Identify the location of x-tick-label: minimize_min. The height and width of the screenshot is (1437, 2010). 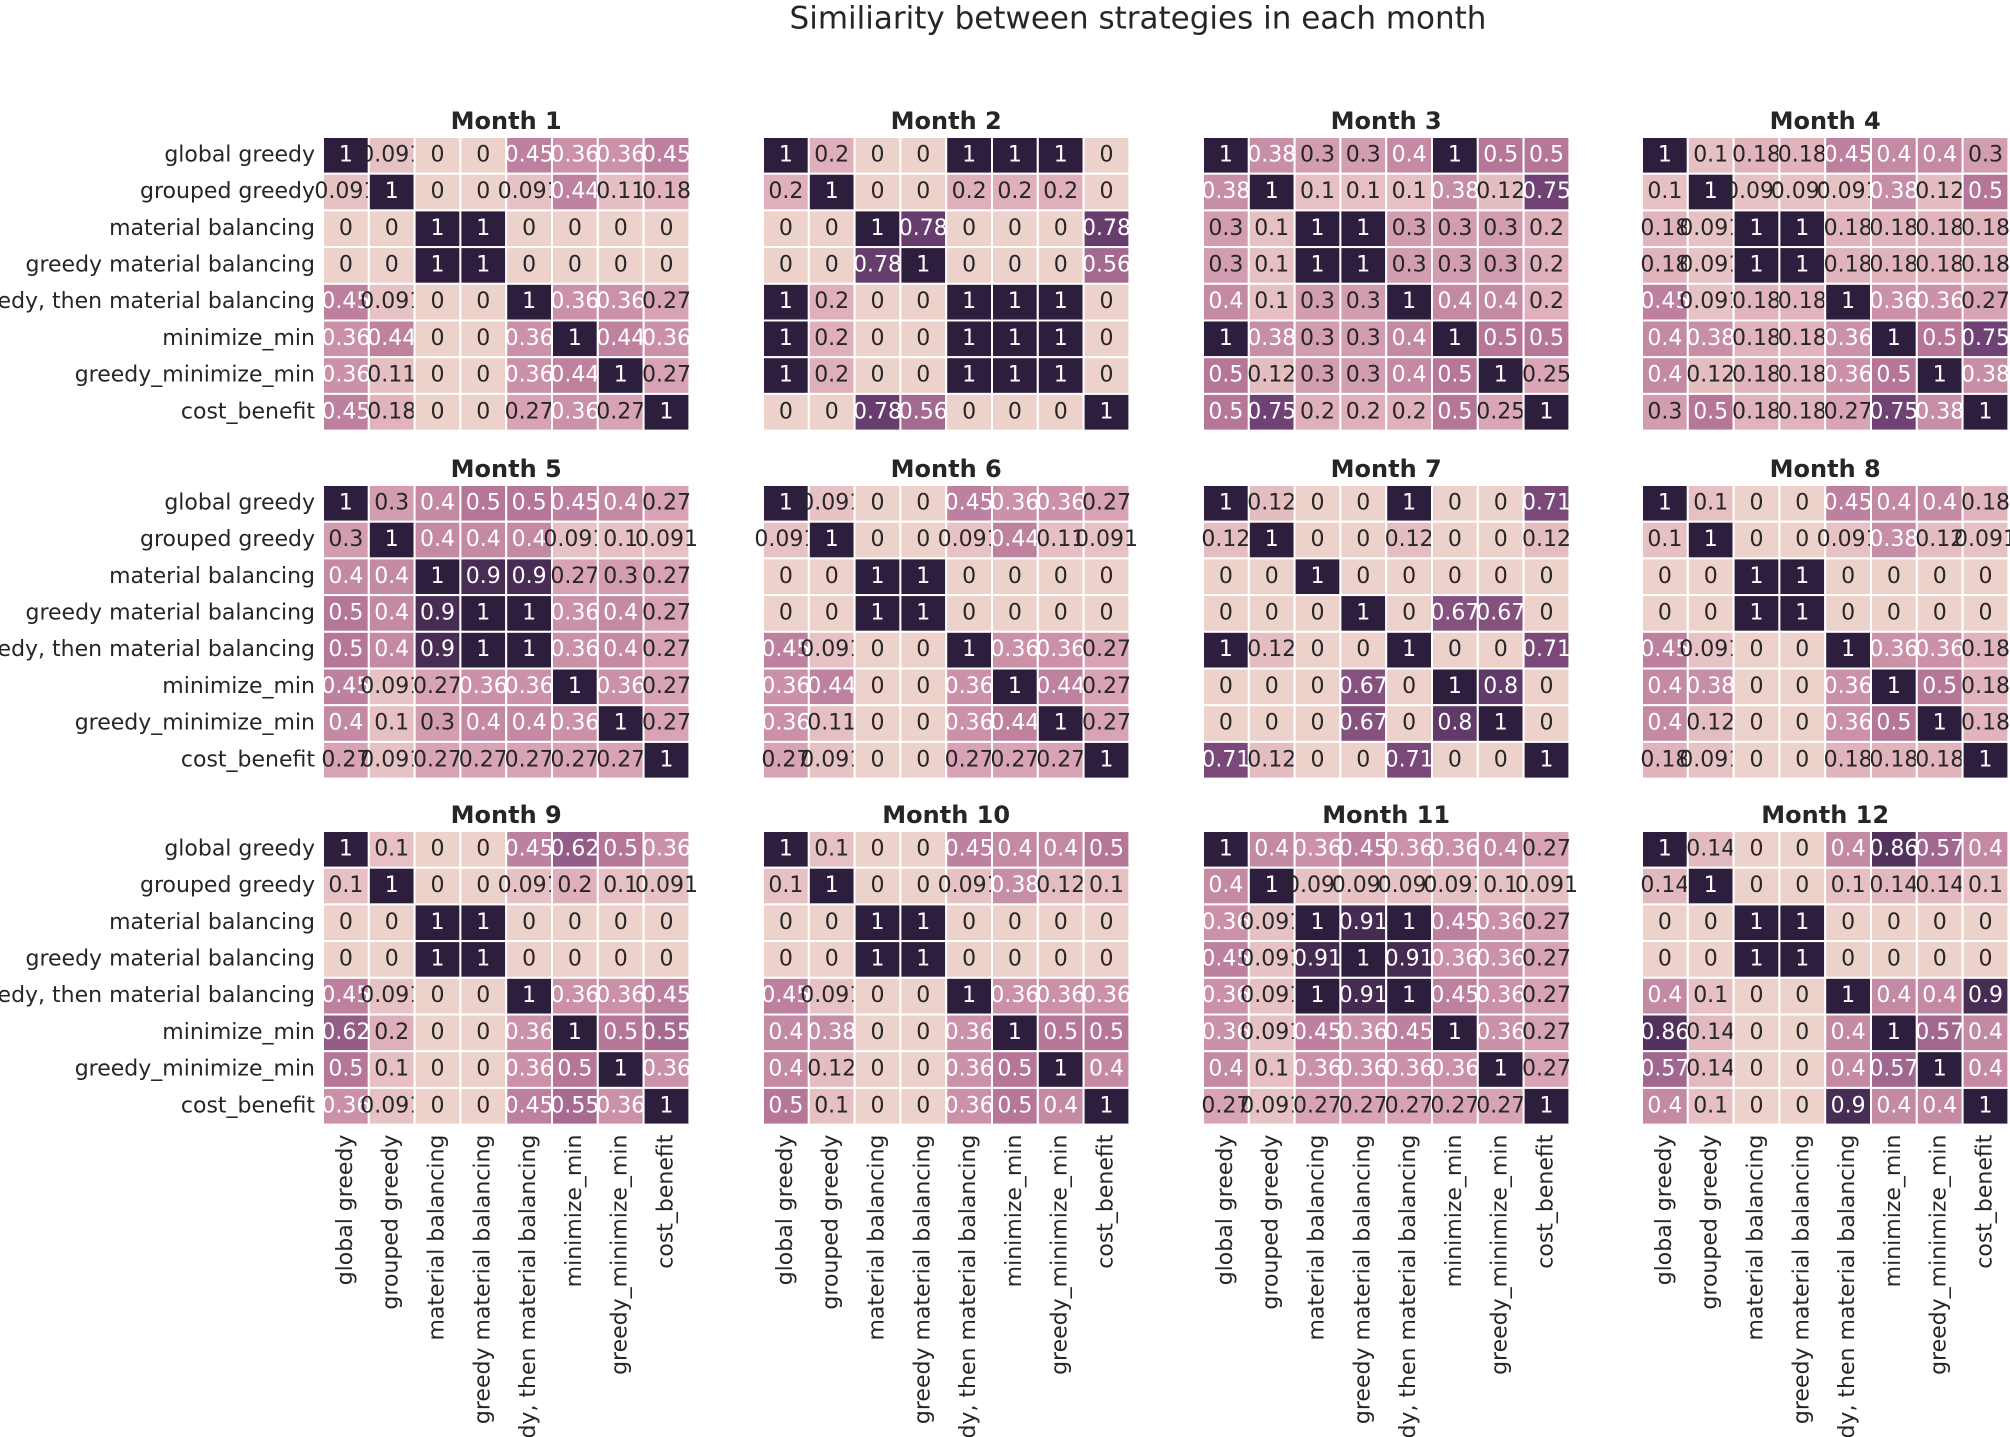
(1454, 1211).